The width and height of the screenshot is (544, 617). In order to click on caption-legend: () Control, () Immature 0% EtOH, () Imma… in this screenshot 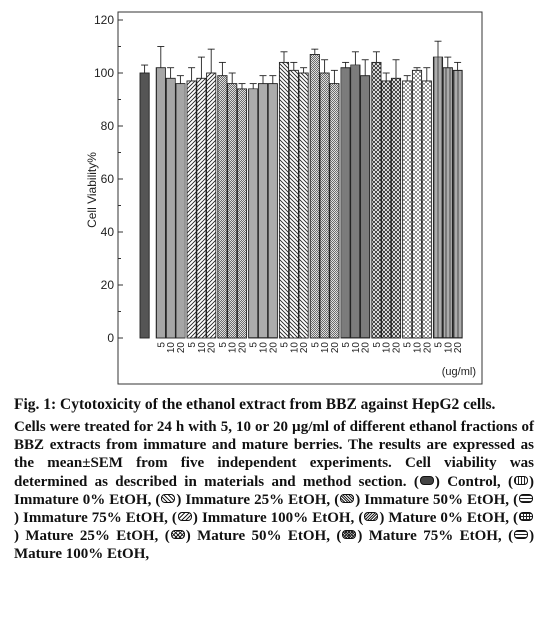, I will do `click(274, 518)`.